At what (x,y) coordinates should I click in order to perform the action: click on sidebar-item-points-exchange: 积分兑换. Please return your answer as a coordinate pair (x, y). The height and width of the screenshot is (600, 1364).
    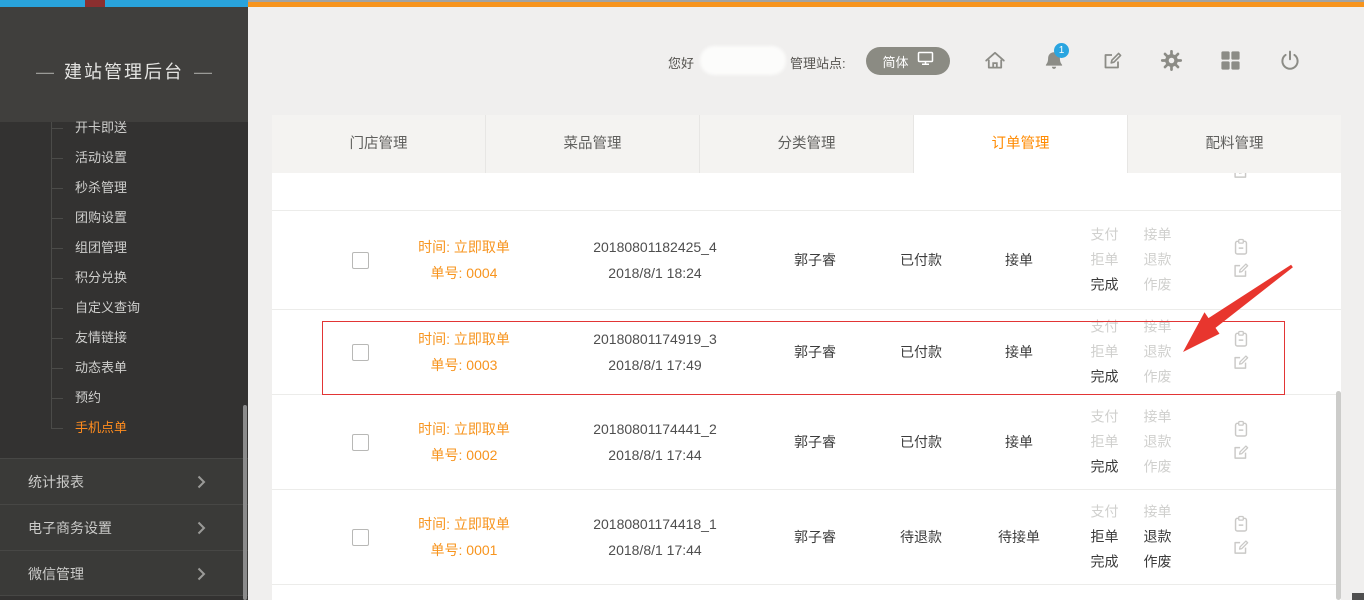
    Looking at the image, I should click on (101, 277).